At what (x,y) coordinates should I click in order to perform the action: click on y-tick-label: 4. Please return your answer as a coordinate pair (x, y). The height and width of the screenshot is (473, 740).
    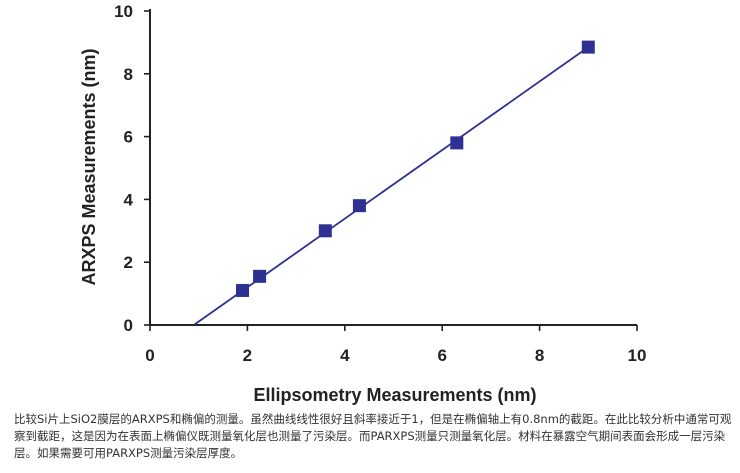
    Looking at the image, I should click on (129, 199).